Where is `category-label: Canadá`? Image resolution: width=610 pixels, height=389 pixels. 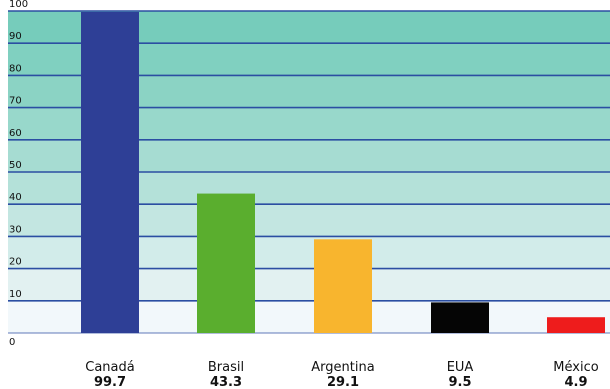
category-label: Canadá is located at coordinates (109, 367).